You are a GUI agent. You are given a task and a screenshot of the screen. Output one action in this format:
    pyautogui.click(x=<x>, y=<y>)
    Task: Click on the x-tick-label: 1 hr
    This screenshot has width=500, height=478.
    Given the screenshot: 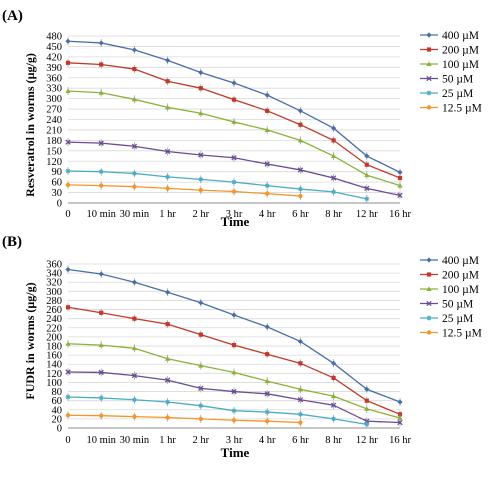 What is the action you would take?
    pyautogui.click(x=167, y=440)
    